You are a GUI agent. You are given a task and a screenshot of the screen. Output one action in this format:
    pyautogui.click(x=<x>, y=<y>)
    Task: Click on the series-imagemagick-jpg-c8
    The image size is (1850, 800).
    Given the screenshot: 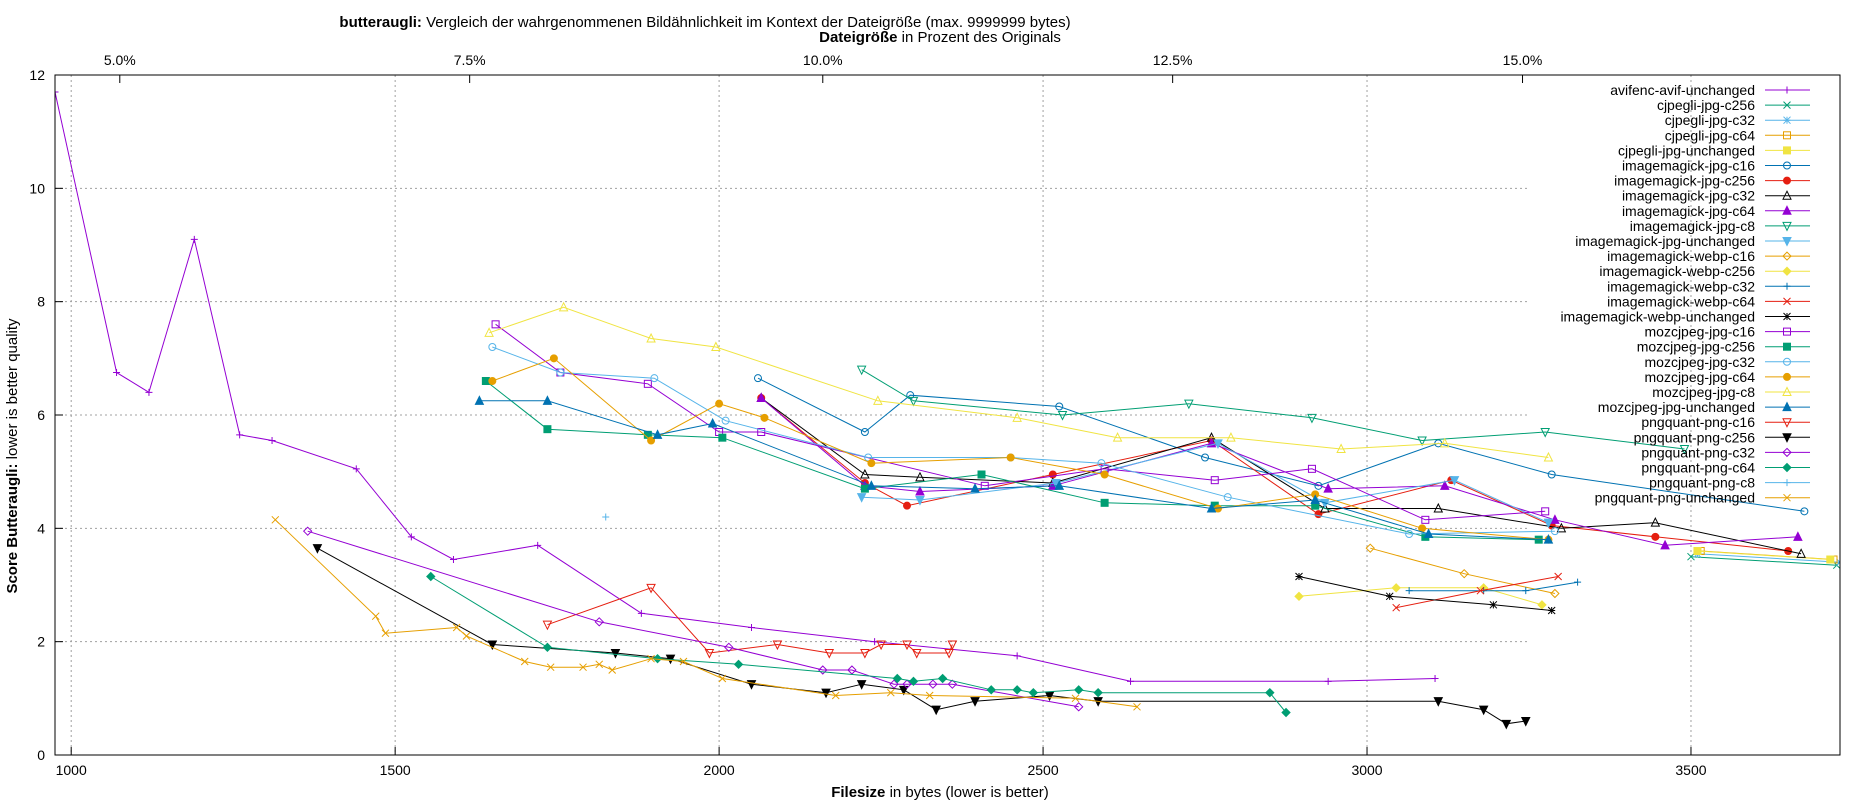 What is the action you would take?
    pyautogui.click(x=1273, y=410)
    